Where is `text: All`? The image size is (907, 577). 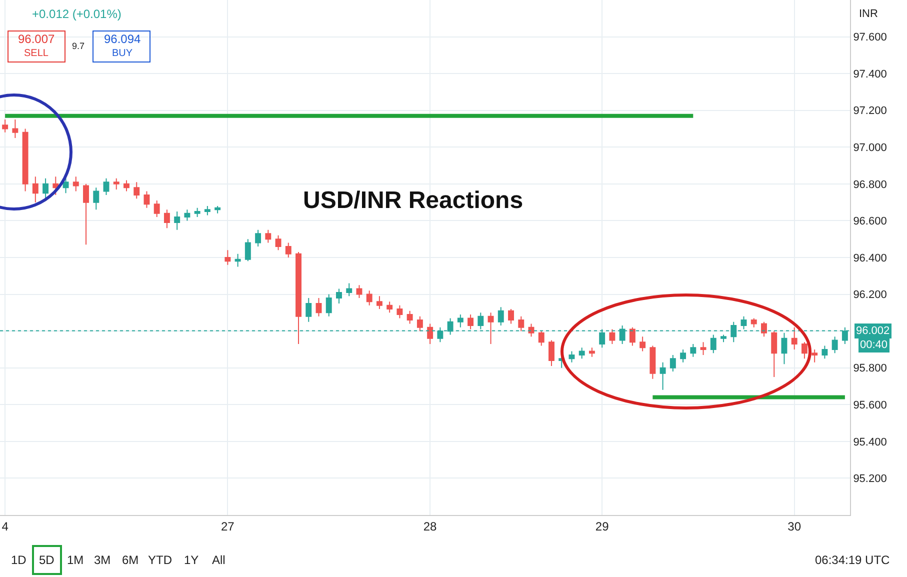
text: All is located at coordinates (219, 560).